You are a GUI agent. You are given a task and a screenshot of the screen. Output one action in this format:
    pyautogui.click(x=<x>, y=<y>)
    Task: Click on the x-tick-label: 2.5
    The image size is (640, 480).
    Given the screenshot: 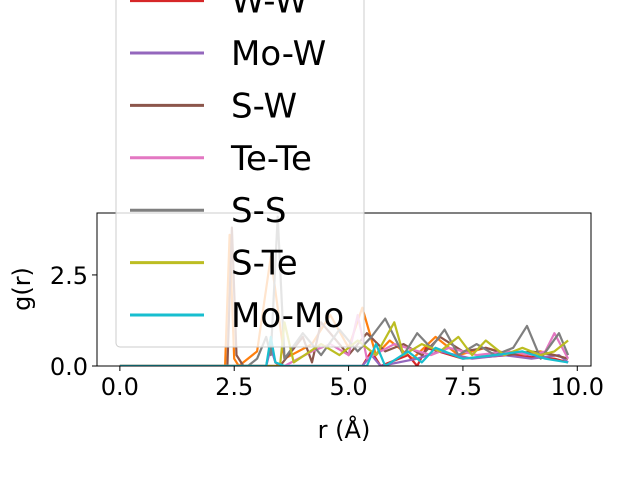 What is the action you would take?
    pyautogui.click(x=234, y=387)
    